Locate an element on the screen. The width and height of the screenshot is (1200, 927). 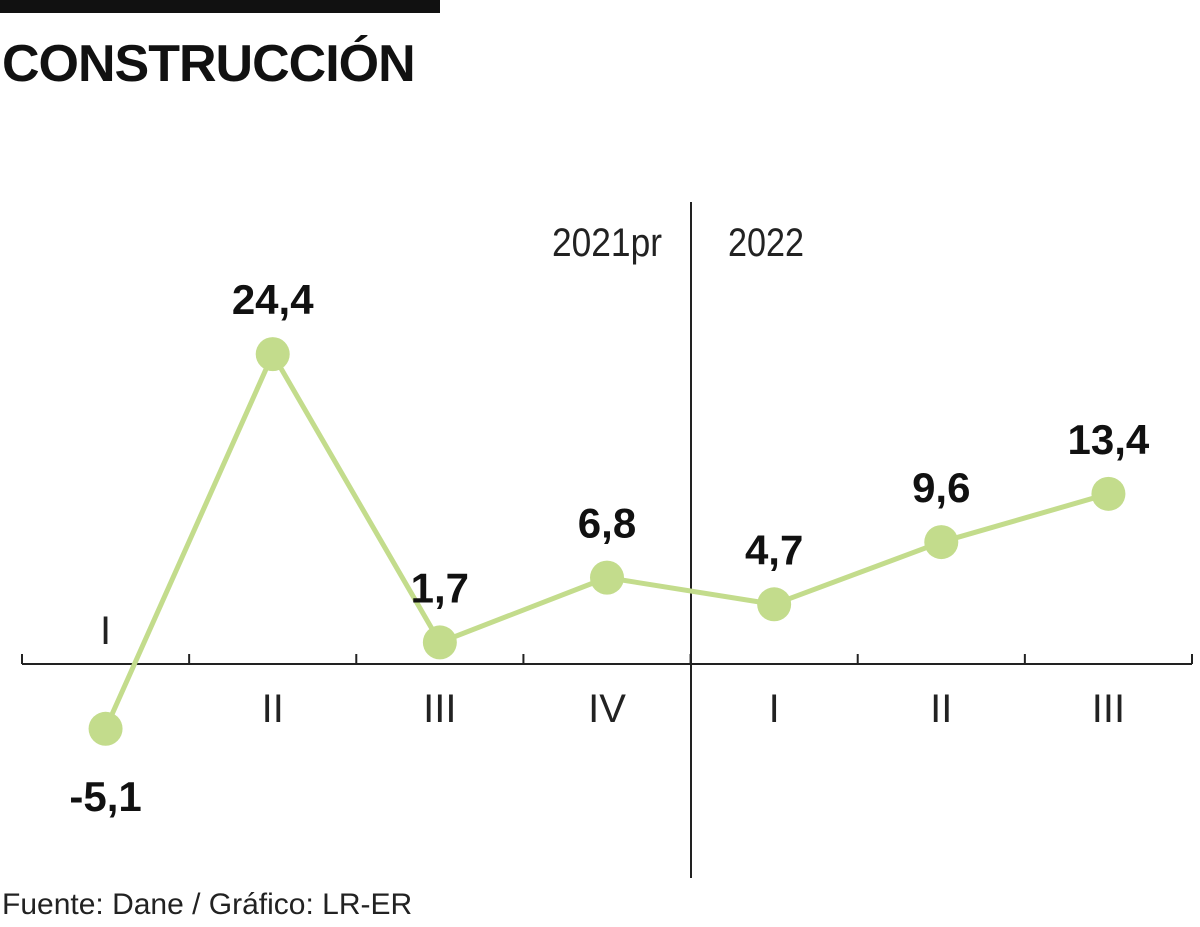
source-note: Fuente: Dane / Gráfico: LR-ER is located at coordinates (207, 904).